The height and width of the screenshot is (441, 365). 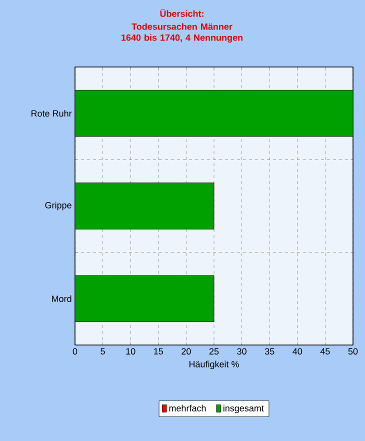 What do you see at coordinates (52, 113) in the screenshot?
I see `y-tick-label: Rote Ruhr` at bounding box center [52, 113].